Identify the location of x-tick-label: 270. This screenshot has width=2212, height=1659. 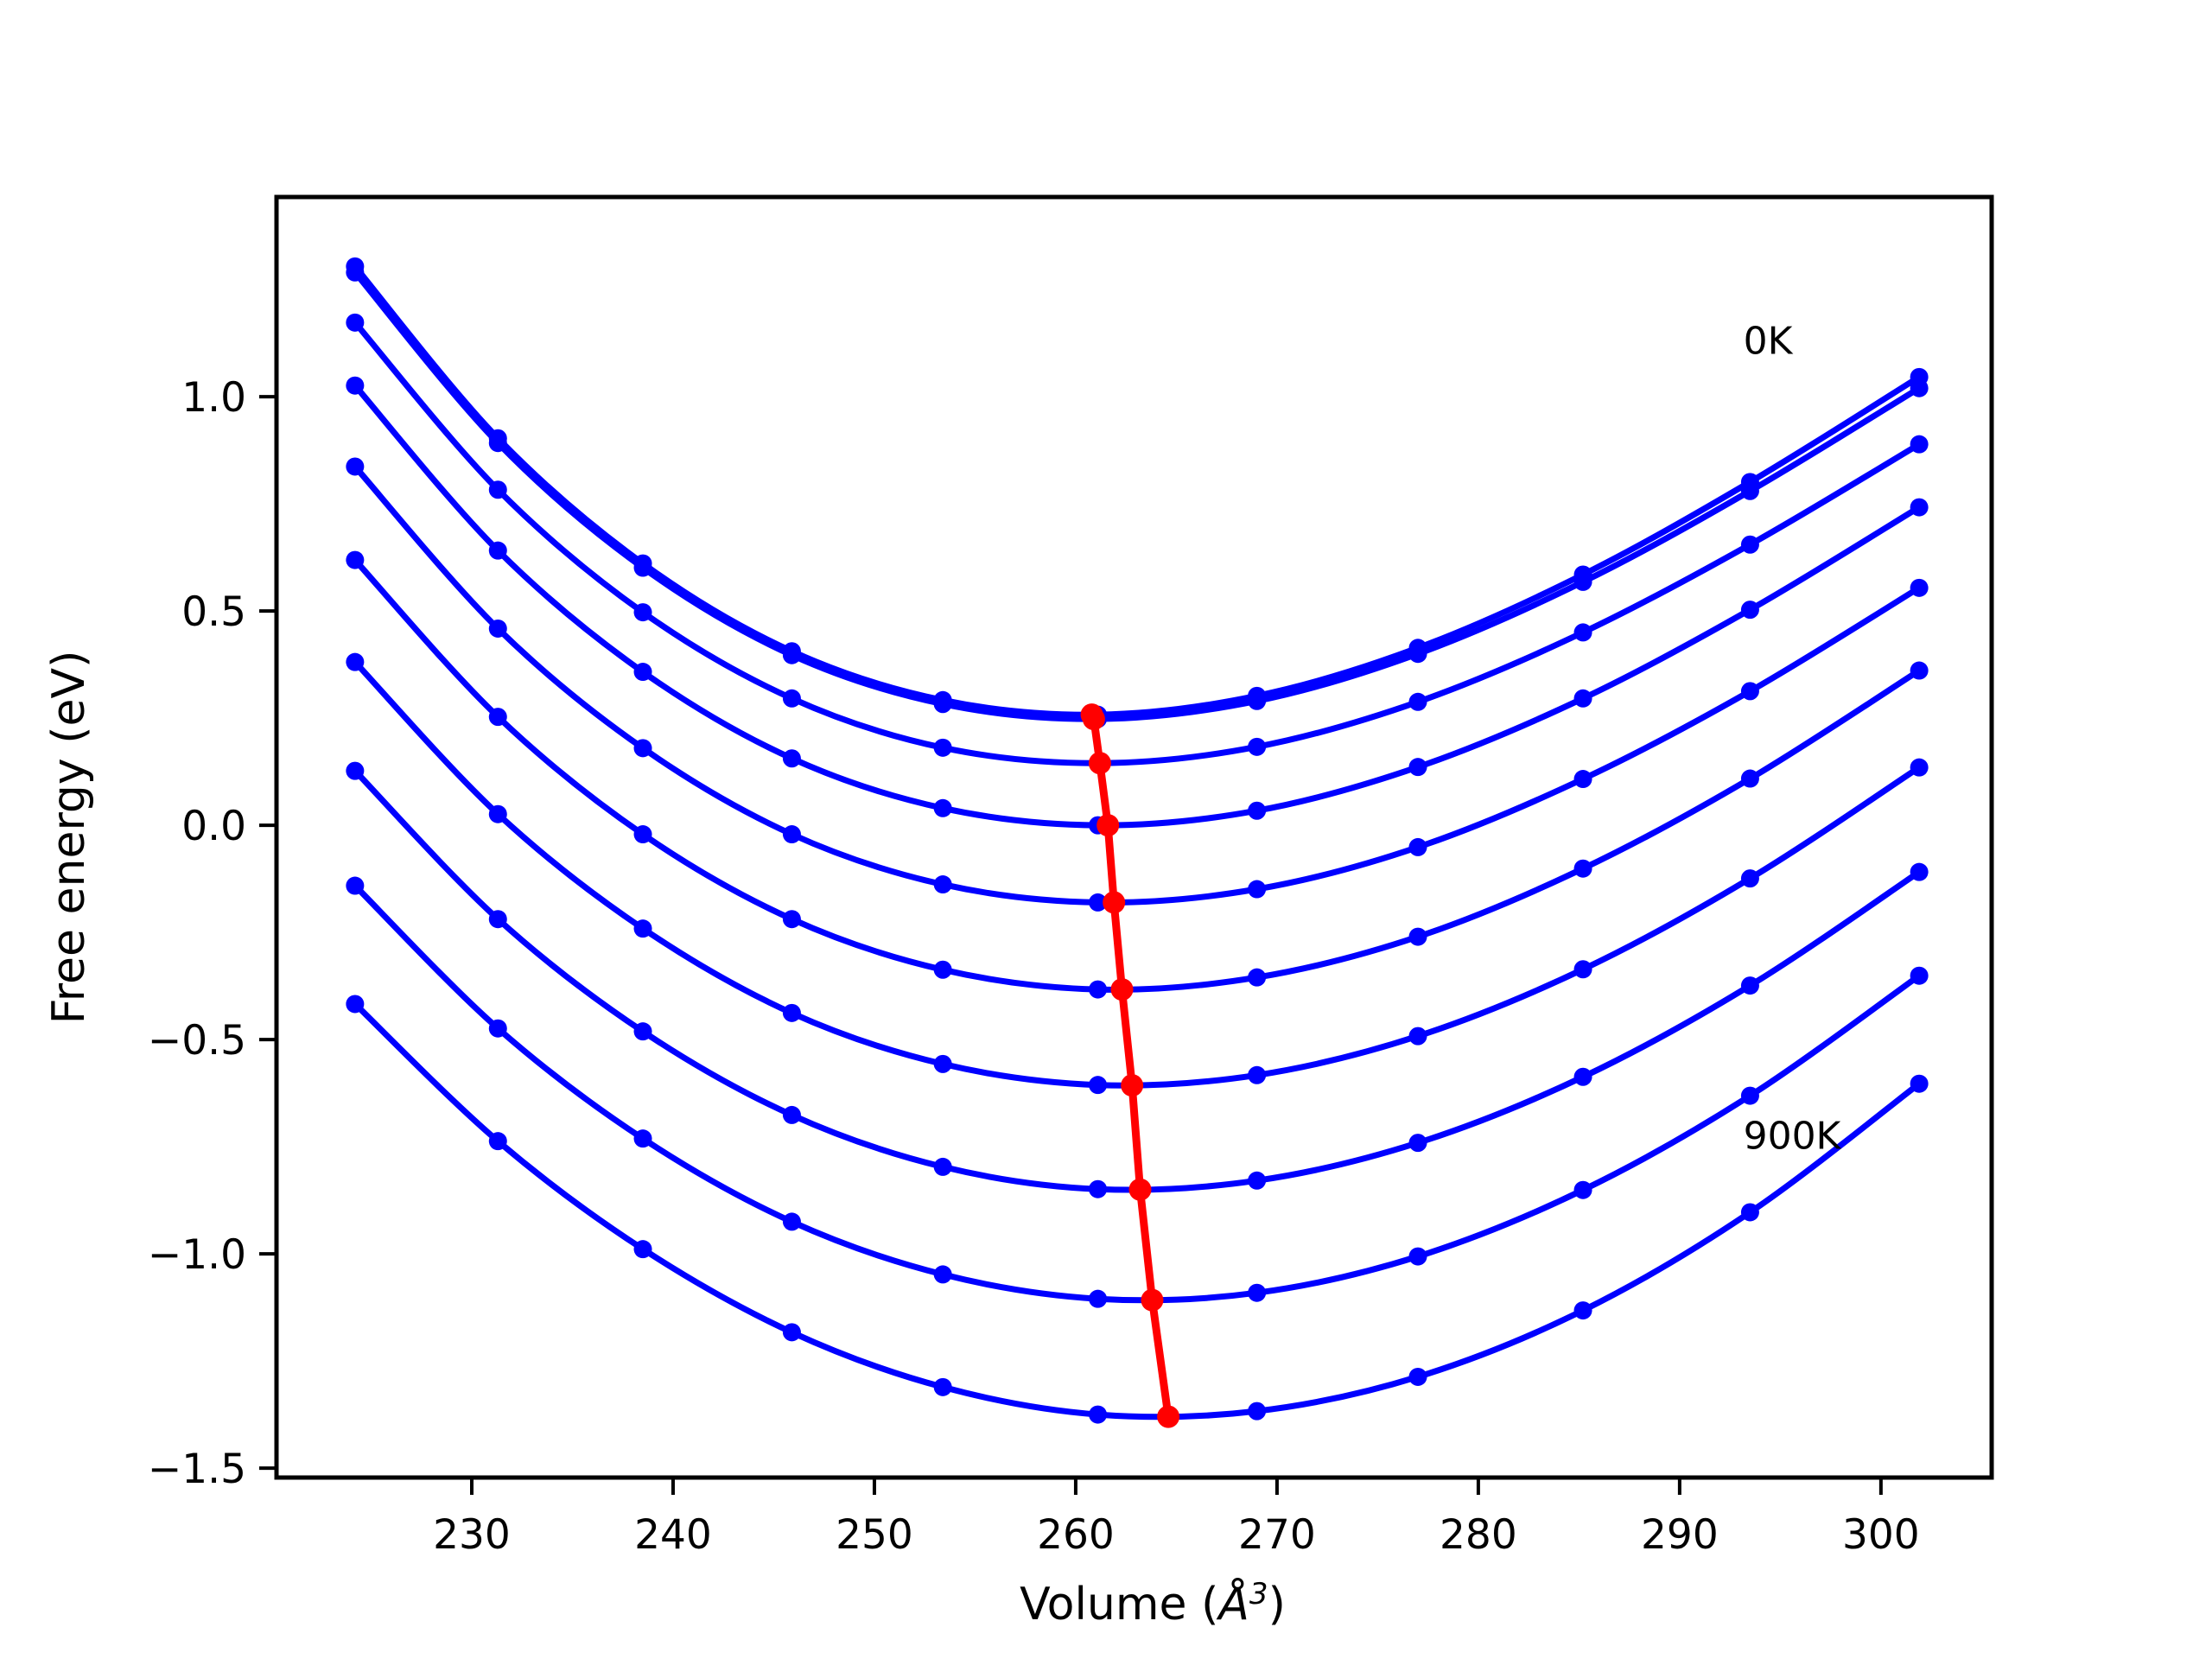
(1277, 1535).